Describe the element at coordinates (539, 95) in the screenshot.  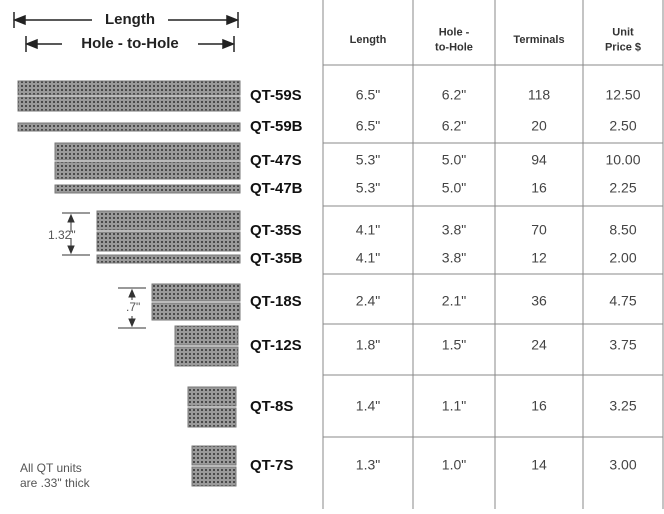
I see `table-cell: 118` at that location.